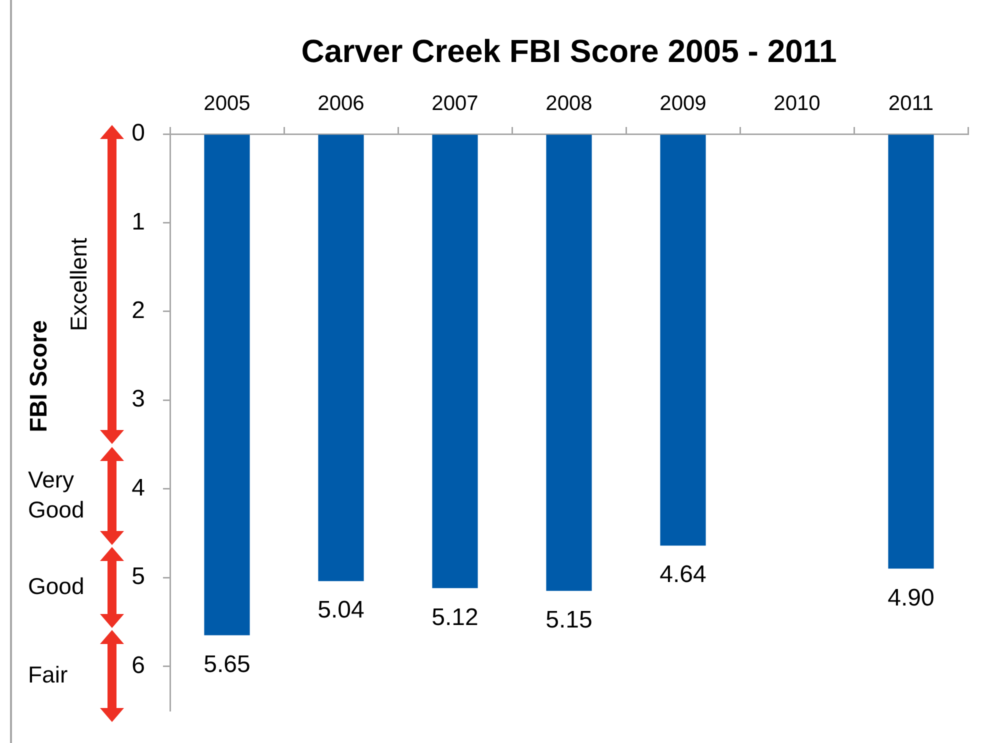 This screenshot has width=989, height=743. Describe the element at coordinates (341, 104) in the screenshot. I see `x-tick-label: 2006` at that location.